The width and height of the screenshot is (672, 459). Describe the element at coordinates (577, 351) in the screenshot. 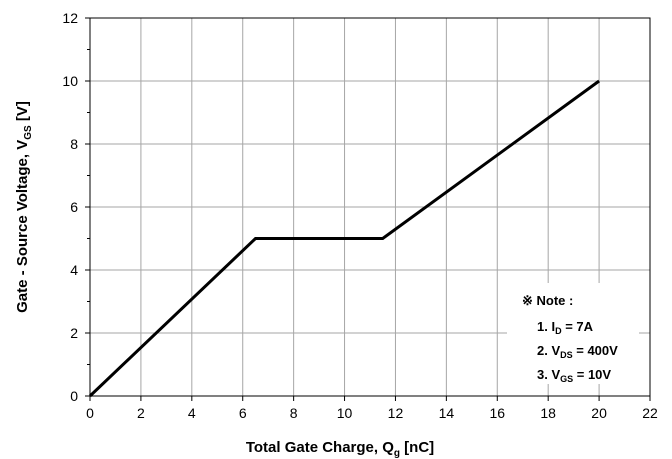

I see `note-line-2: 2. VDS = 400V` at that location.